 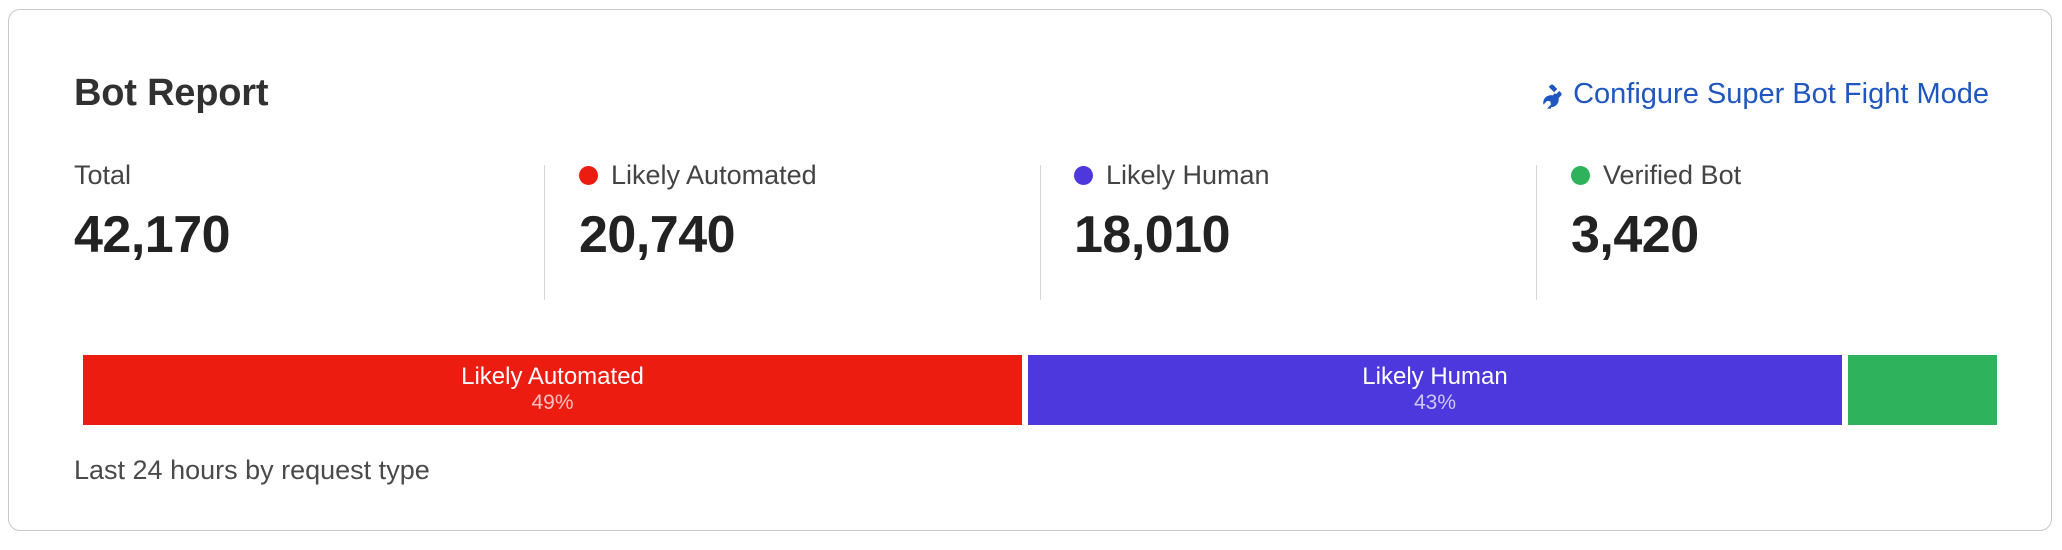 I want to click on bar-segment-verified-bot, so click(x=1922, y=390).